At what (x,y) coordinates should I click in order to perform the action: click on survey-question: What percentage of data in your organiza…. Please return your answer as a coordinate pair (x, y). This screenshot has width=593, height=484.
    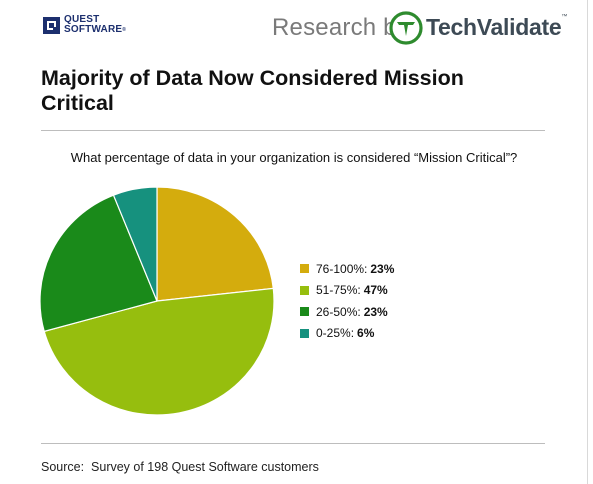
    Looking at the image, I should click on (294, 157).